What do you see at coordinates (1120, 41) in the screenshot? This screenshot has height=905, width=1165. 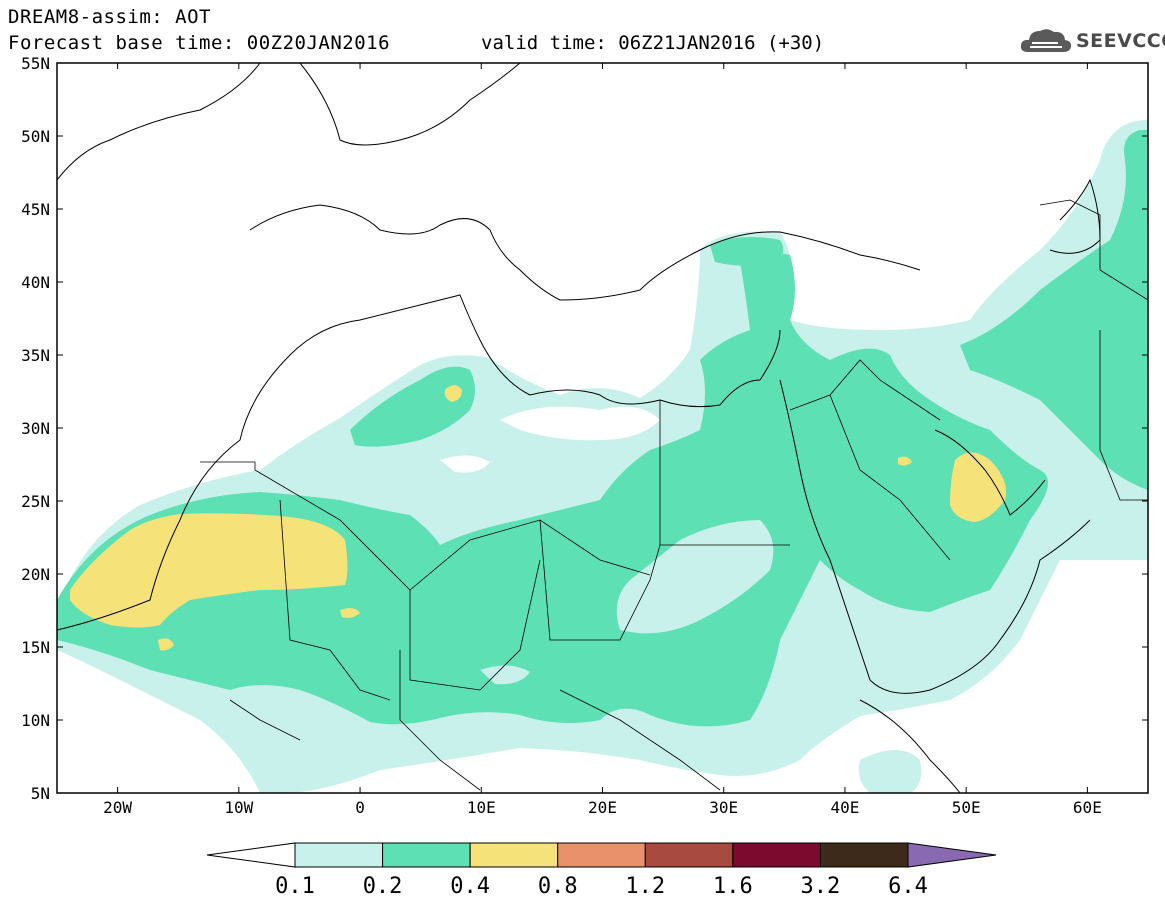 I see `logo-text: SEEVCCC` at bounding box center [1120, 41].